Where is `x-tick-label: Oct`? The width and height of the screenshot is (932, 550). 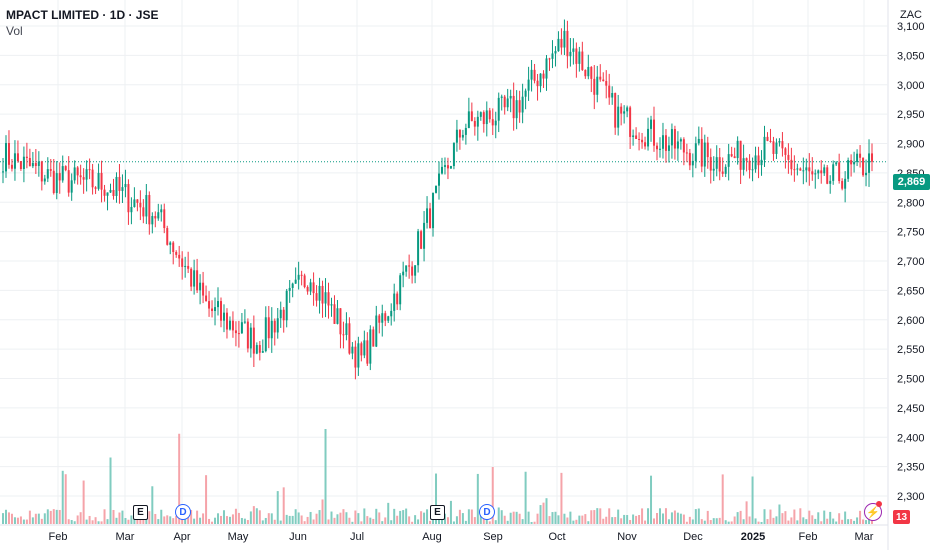
x-tick-label: Oct is located at coordinates (556, 537).